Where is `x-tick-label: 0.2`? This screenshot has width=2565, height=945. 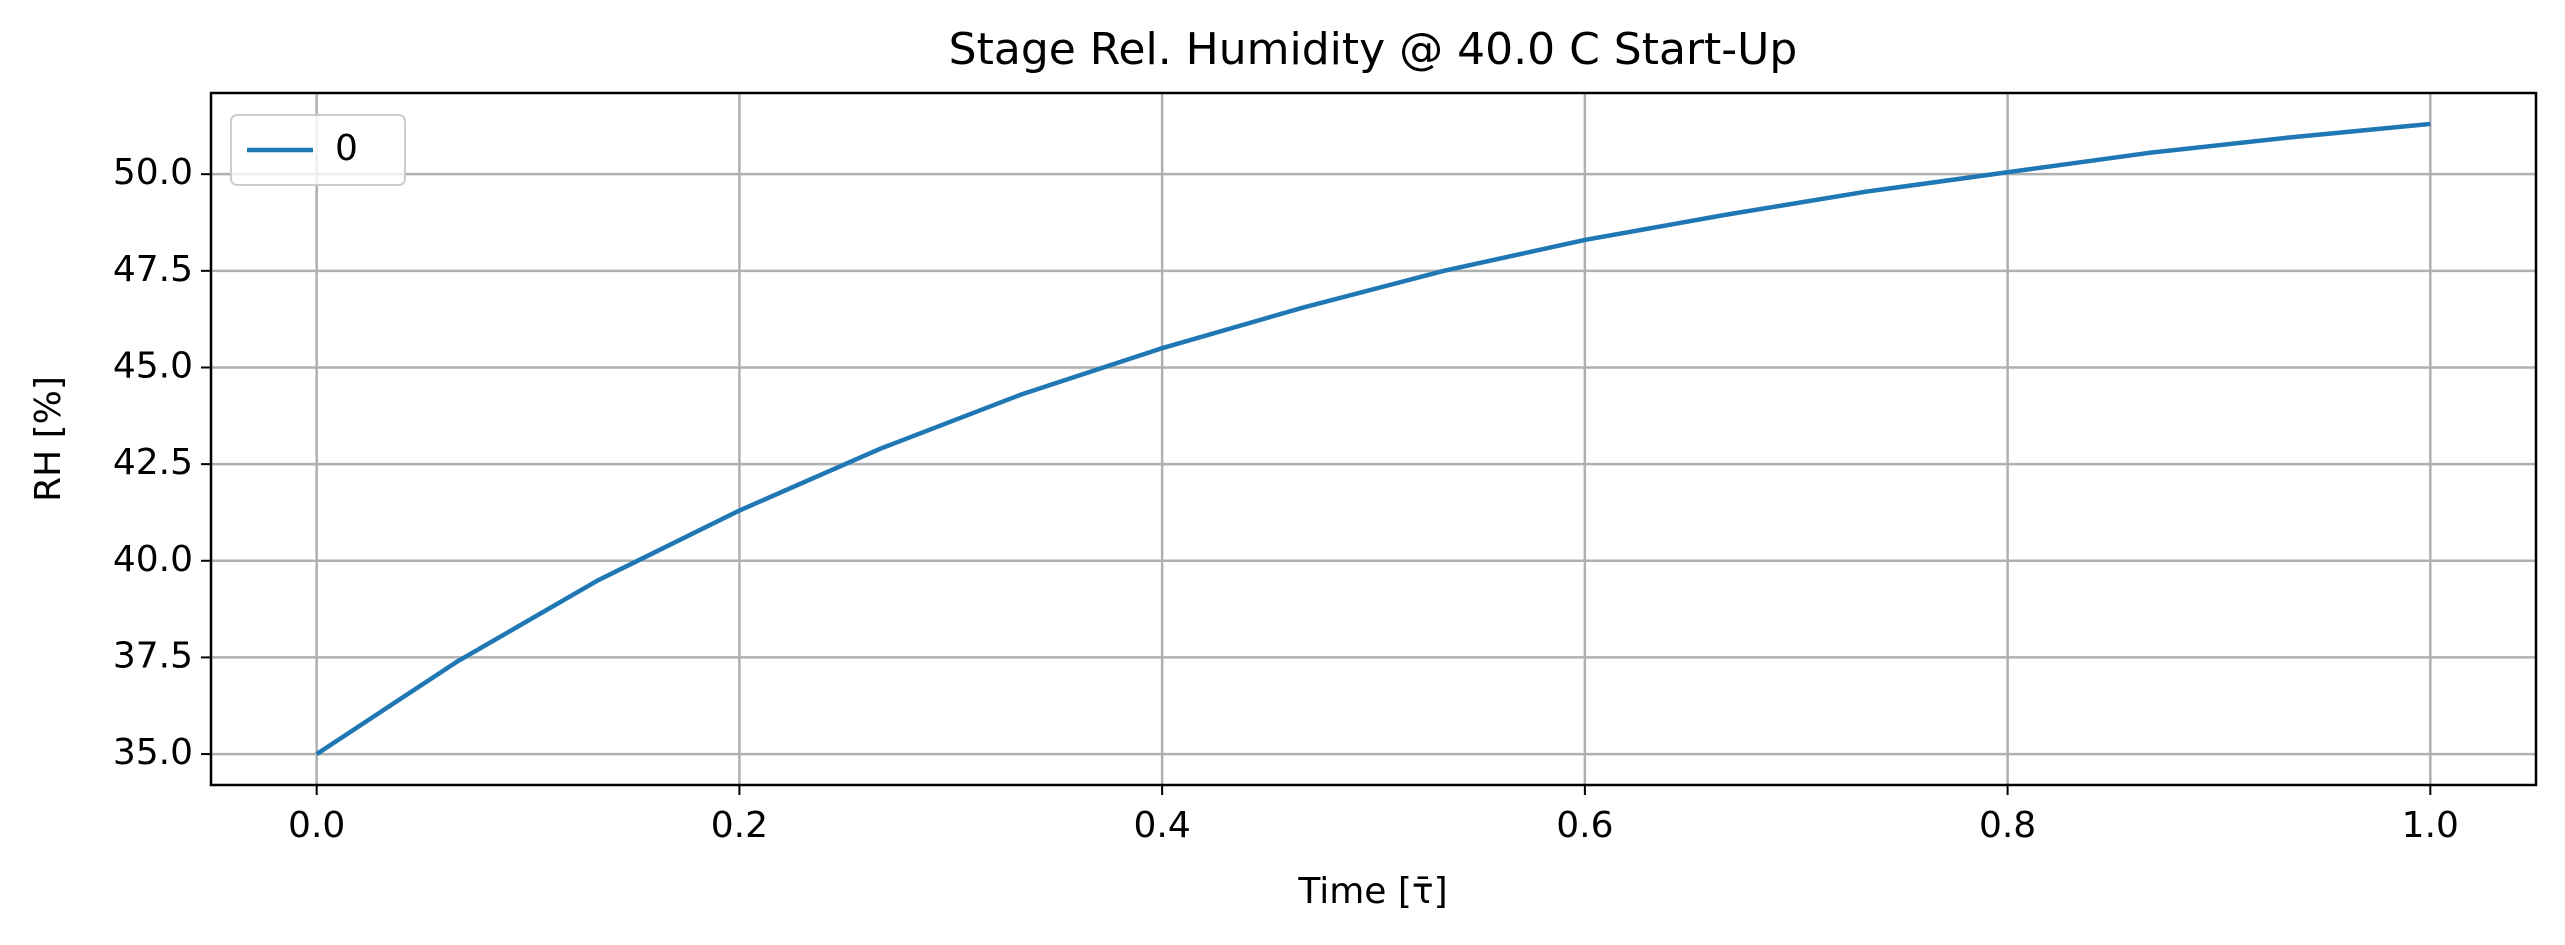 x-tick-label: 0.2 is located at coordinates (739, 825).